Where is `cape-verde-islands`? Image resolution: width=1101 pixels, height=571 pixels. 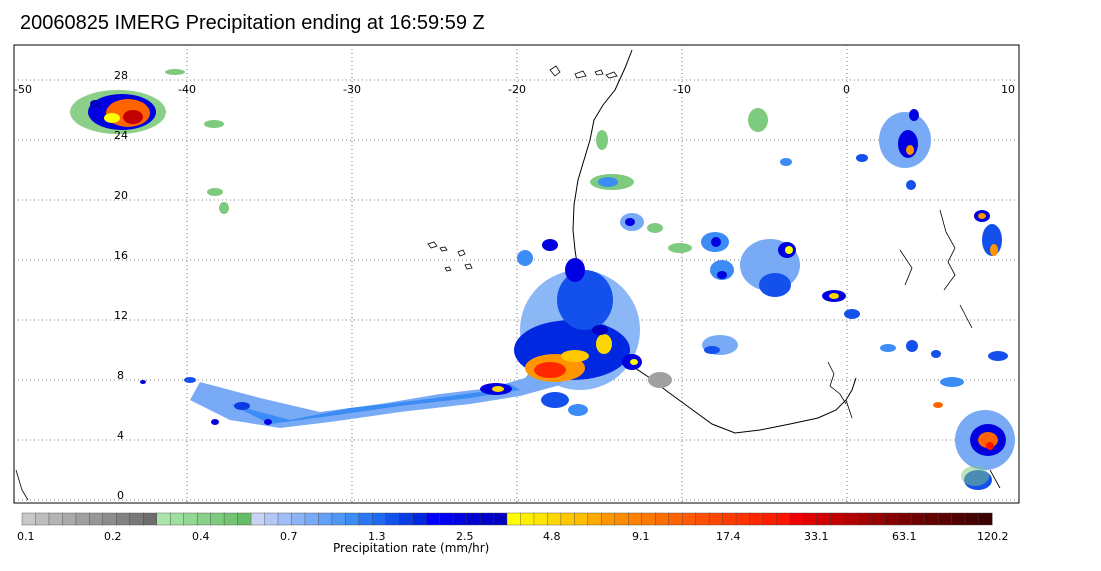 cape-verde-islands is located at coordinates (450, 256).